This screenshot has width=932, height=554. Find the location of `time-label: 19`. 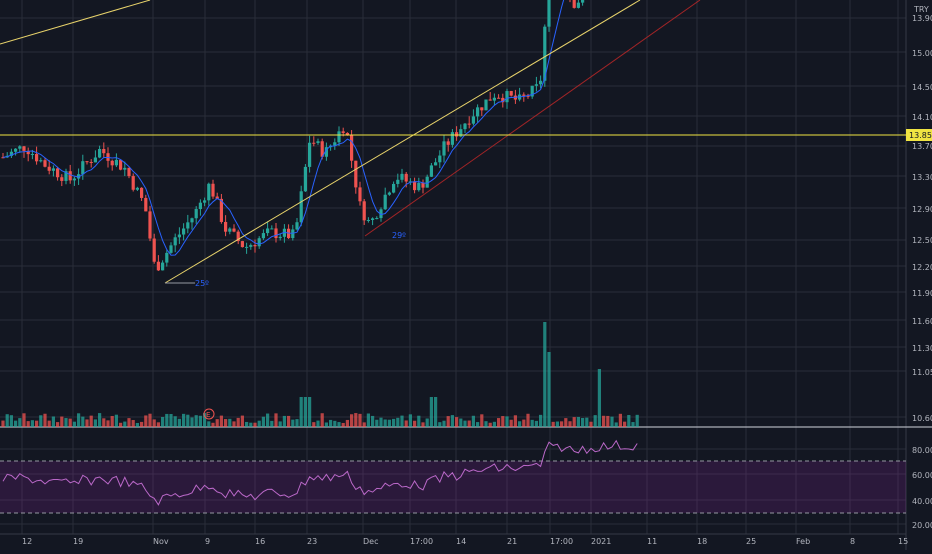

time-label: 19 is located at coordinates (78, 541).